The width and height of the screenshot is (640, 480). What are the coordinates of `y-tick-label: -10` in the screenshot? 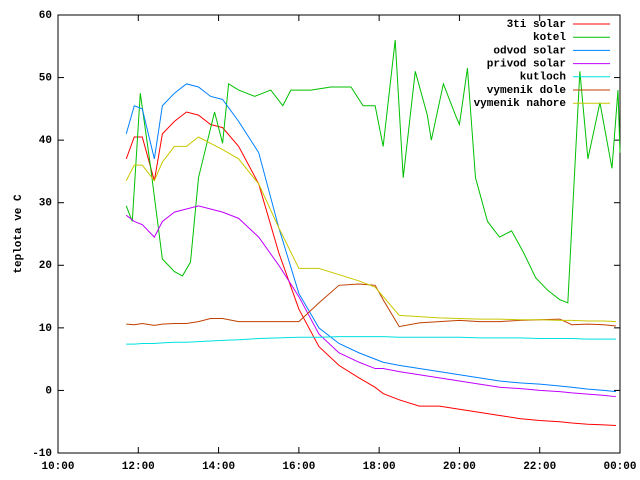 It's located at (42, 454).